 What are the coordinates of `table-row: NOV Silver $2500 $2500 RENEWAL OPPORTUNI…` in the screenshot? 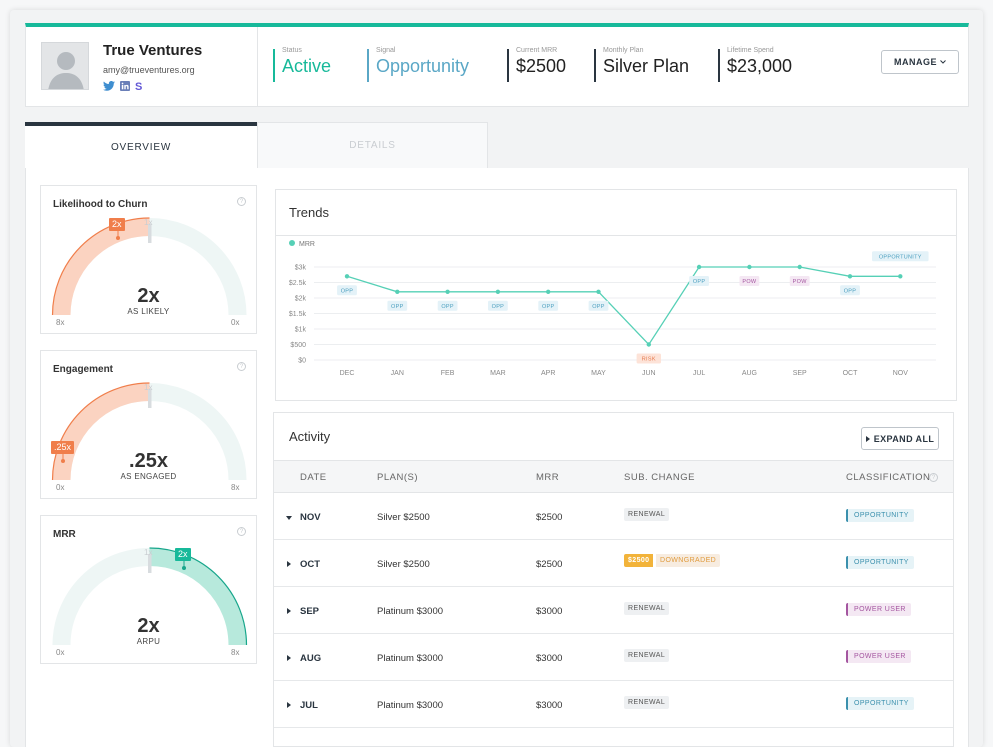 It's located at (613, 516).